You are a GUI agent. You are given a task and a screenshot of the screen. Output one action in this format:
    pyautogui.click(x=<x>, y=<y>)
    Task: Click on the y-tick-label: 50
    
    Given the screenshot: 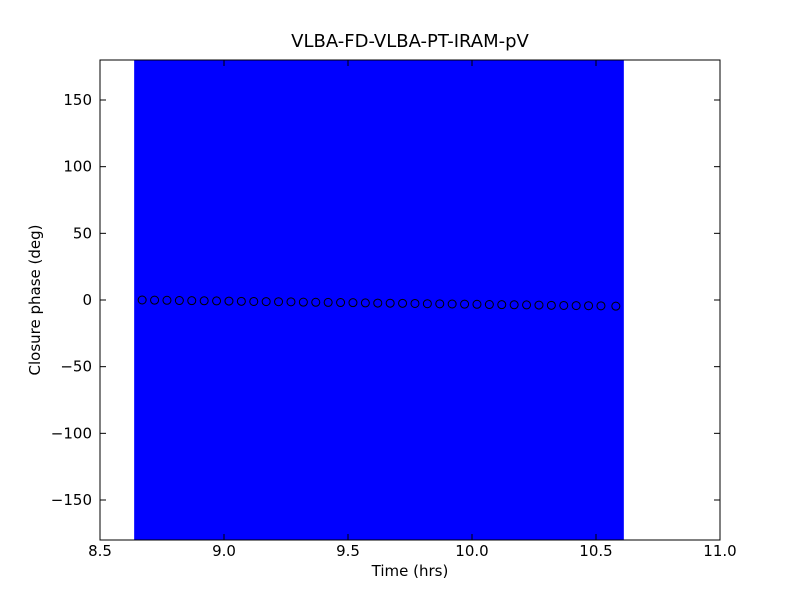 What is the action you would take?
    pyautogui.click(x=82, y=233)
    